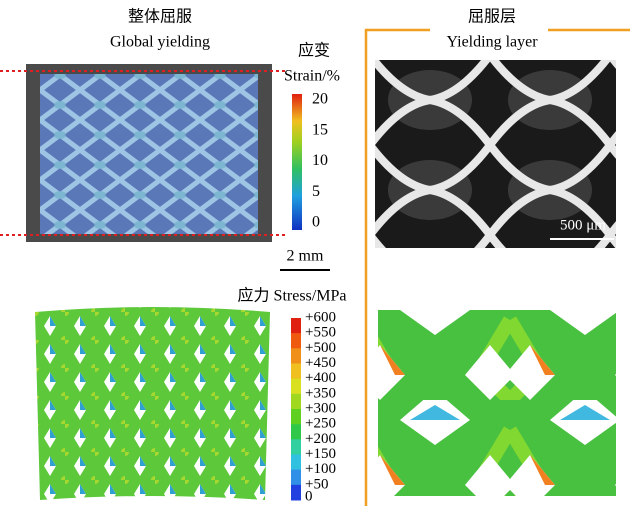 The height and width of the screenshot is (506, 630). What do you see at coordinates (320, 363) in the screenshot?
I see `stress-tick-label: +450` at bounding box center [320, 363].